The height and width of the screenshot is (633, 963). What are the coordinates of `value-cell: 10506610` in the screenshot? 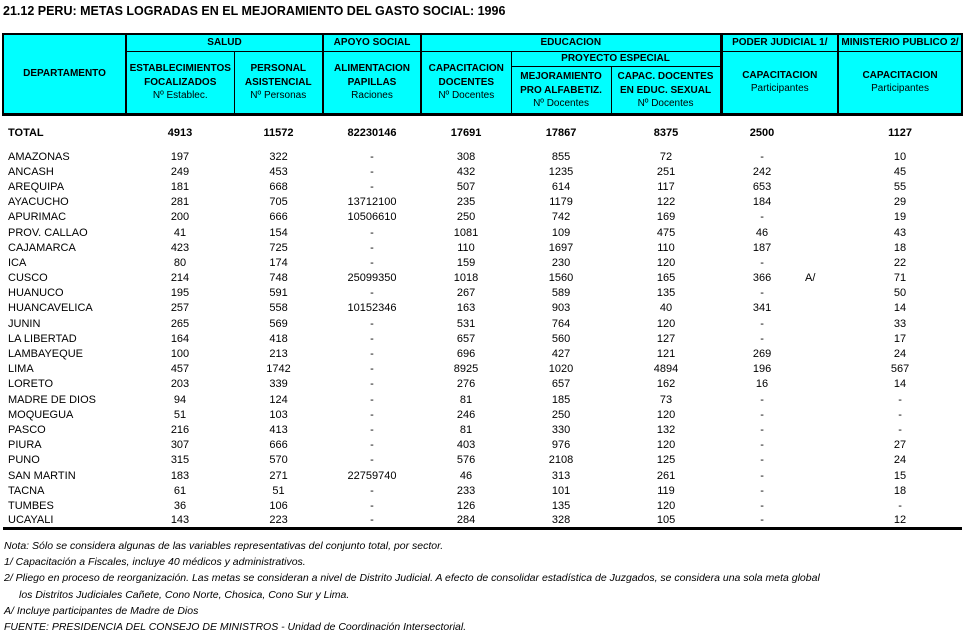 It's located at (372, 217).